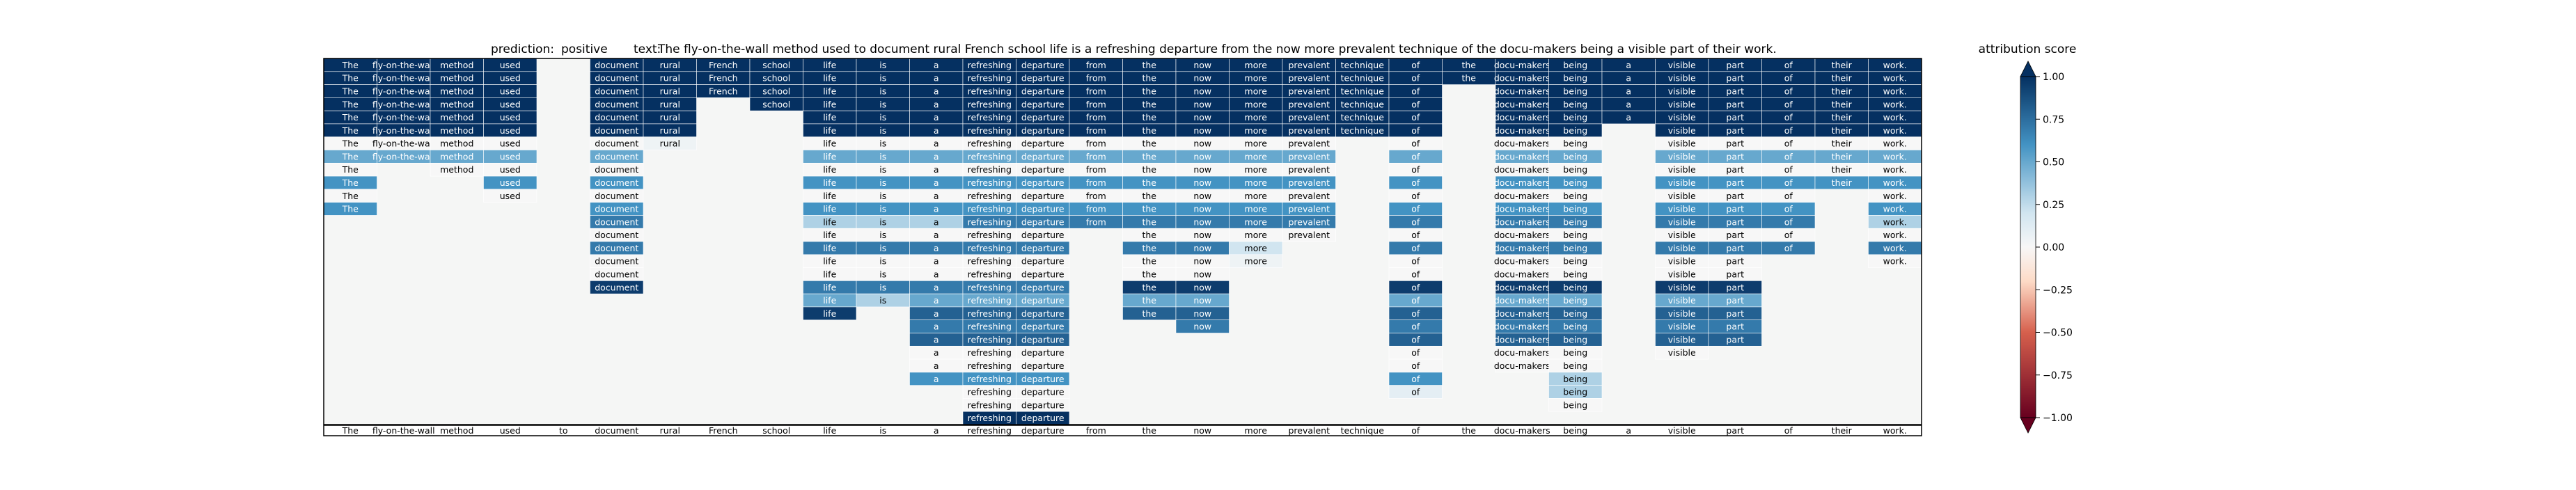 This screenshot has height=490, width=2576. Describe the element at coordinates (1122, 430) in the screenshot. I see `token-axis-frame` at that location.